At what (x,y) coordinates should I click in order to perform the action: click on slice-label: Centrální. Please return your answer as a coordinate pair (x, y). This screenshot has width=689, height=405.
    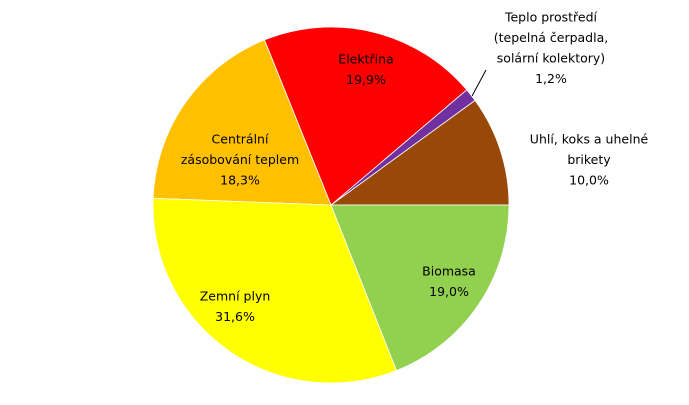
    Looking at the image, I should click on (240, 139).